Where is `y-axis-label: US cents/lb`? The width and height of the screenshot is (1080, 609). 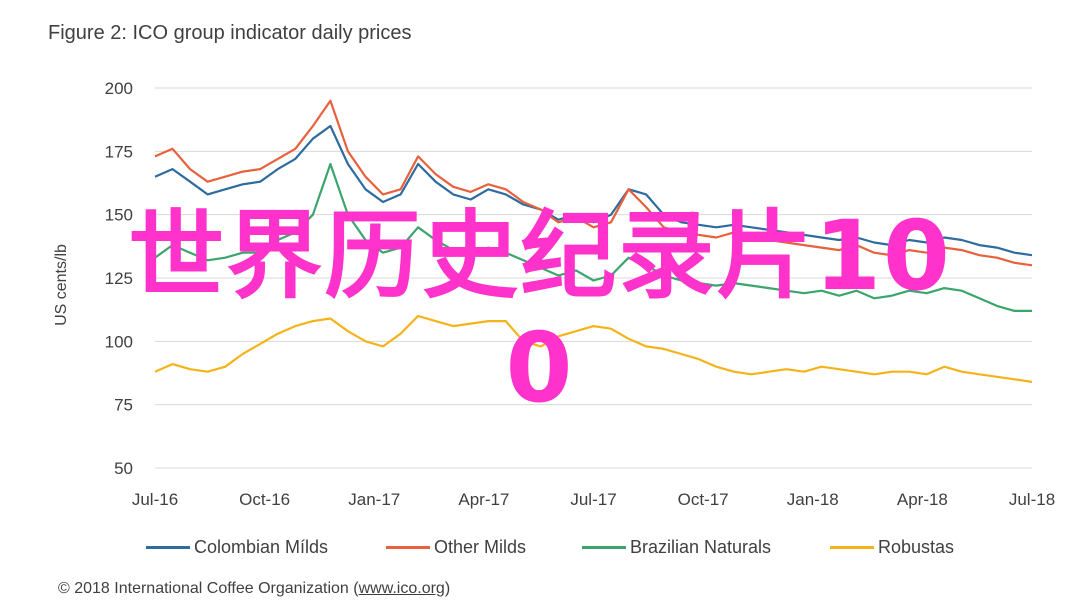
y-axis-label: US cents/lb is located at coordinates (61, 285).